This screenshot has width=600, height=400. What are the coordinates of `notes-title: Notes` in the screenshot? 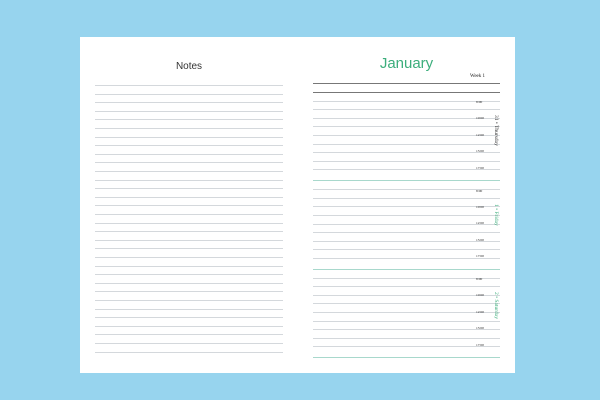 It's located at (189, 66).